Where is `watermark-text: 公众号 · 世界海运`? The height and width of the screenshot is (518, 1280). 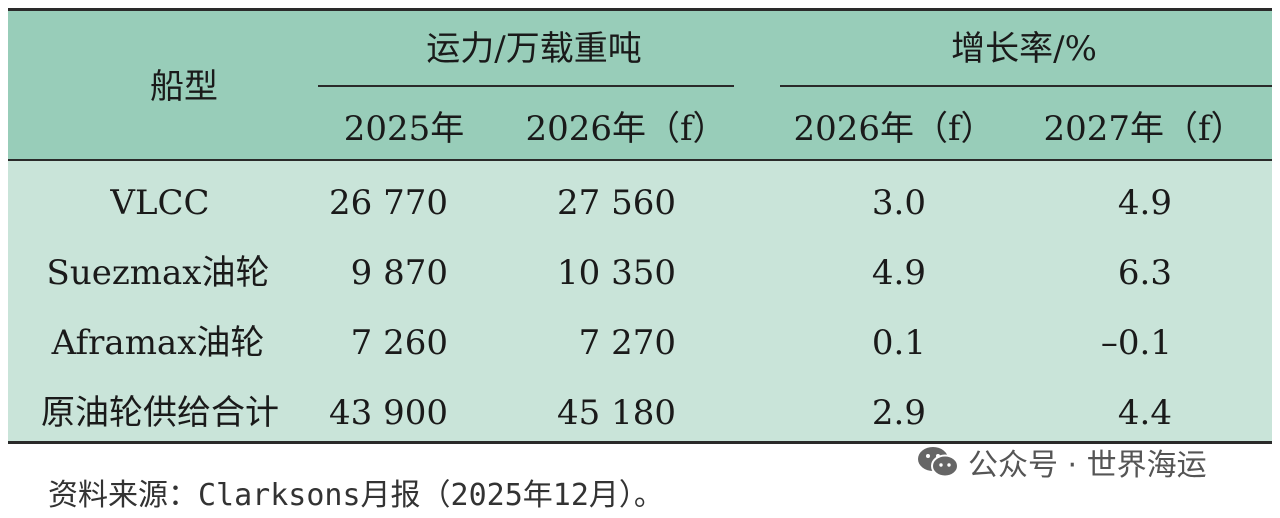 watermark-text: 公众号 · 世界海运 is located at coordinates (1087, 465).